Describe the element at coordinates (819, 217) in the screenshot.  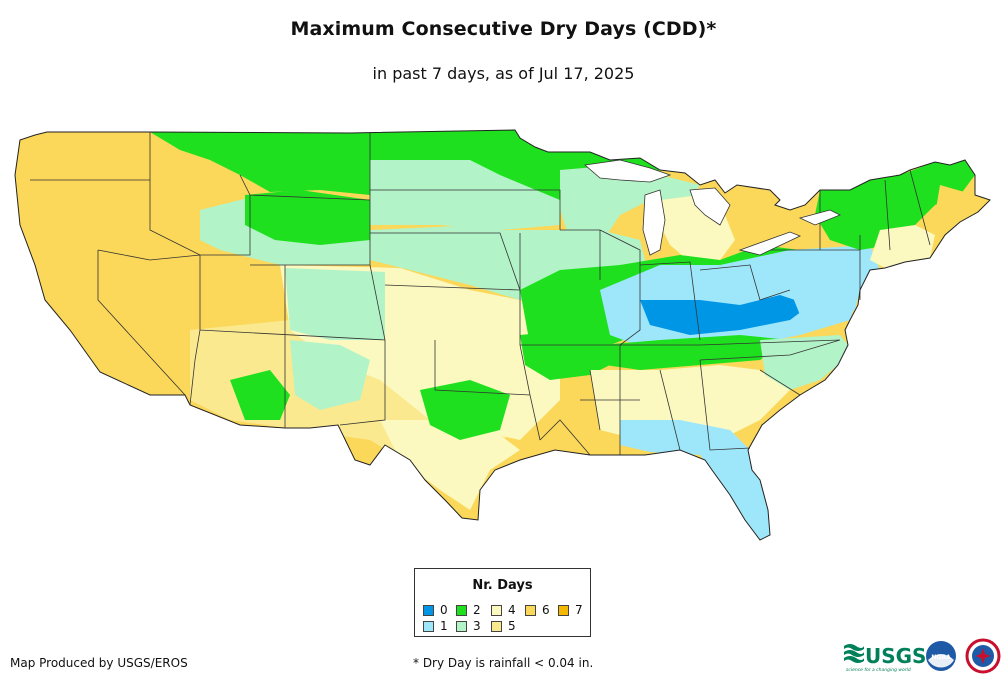
I see `lake-ontario` at that location.